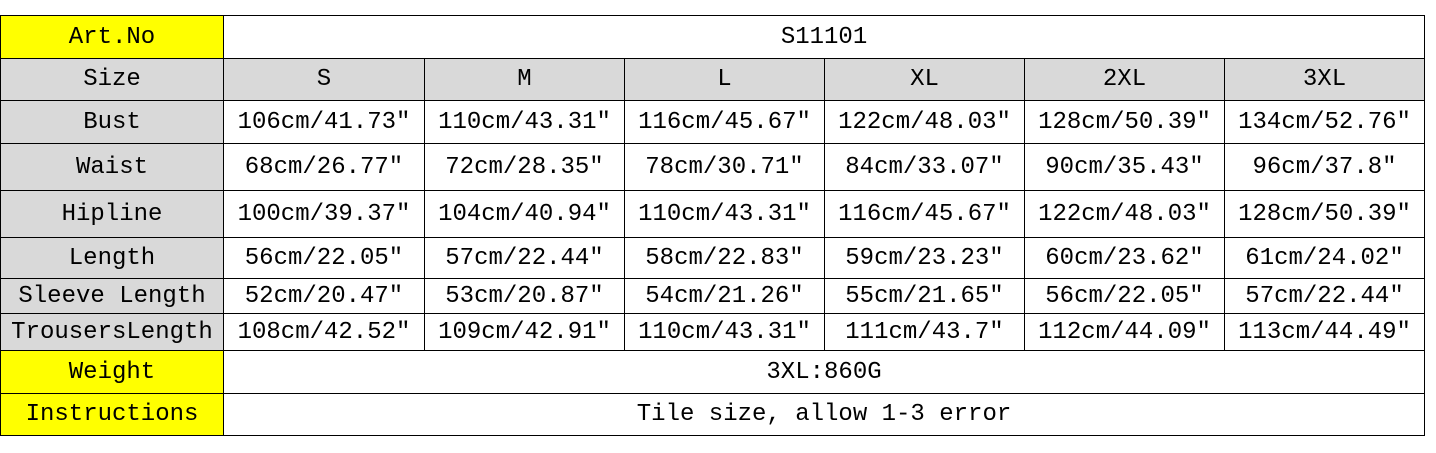  I want to click on measurement-cell: 60cm/23.62″, so click(1124, 258).